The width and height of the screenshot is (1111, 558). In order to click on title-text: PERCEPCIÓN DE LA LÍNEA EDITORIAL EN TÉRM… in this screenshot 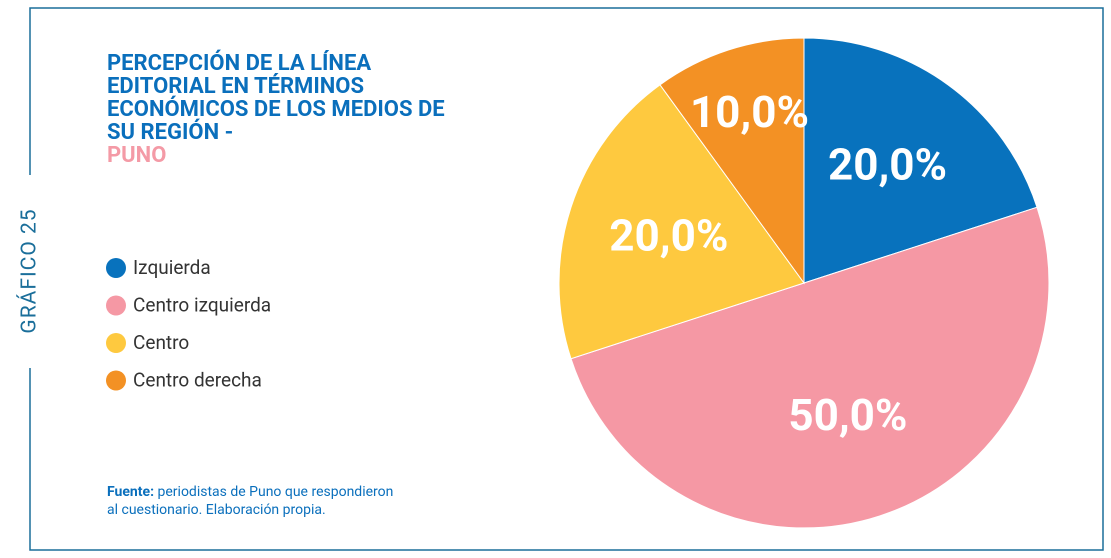, I will do `click(276, 98)`.